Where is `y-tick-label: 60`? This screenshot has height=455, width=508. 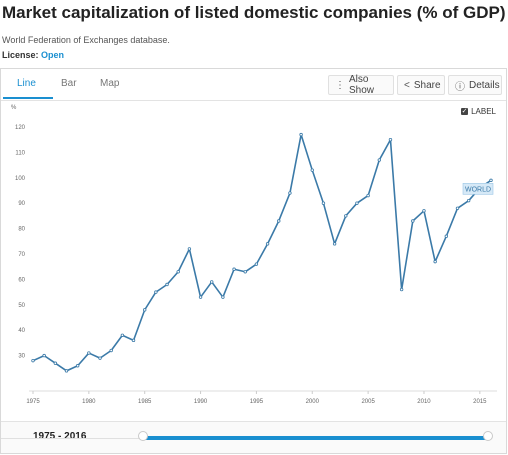 y-tick-label: 60 is located at coordinates (21, 280).